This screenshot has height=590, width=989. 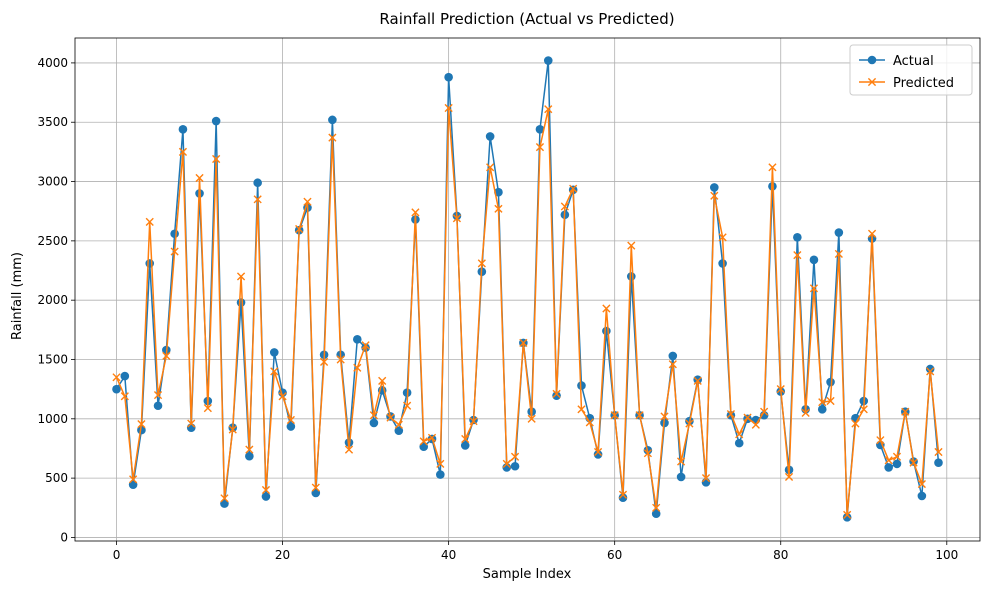 I want to click on y-axis-label: Rainfall (mm), so click(x=17, y=296).